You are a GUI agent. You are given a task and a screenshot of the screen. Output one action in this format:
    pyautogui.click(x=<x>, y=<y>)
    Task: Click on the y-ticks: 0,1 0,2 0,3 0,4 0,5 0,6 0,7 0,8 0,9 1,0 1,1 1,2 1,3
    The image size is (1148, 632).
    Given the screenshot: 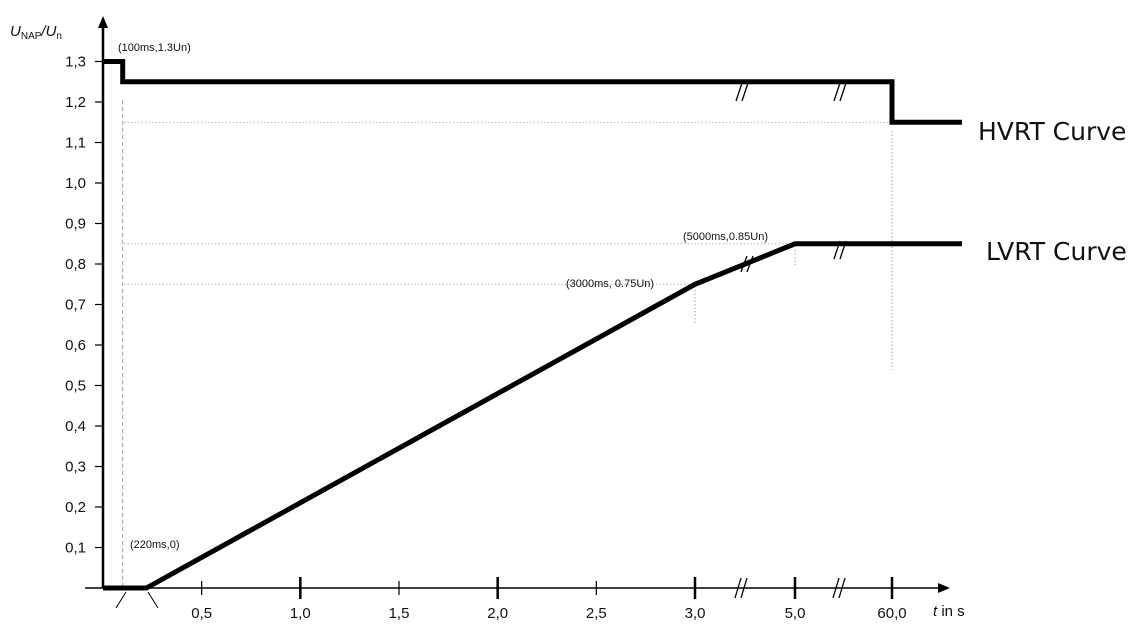 What is the action you would take?
    pyautogui.click(x=84, y=305)
    